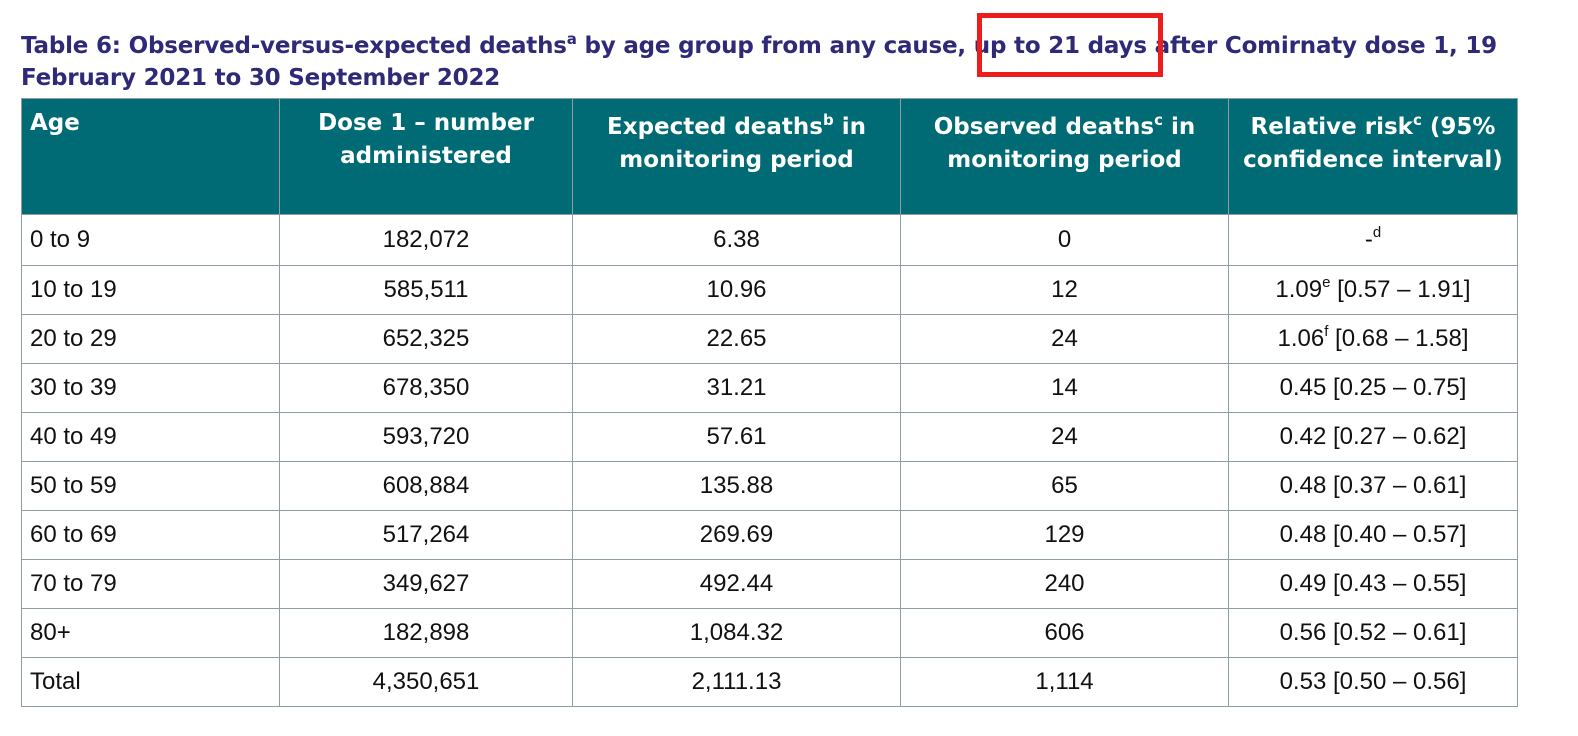 The height and width of the screenshot is (736, 1578). I want to click on rr-value: 0.56, so click(1303, 632).